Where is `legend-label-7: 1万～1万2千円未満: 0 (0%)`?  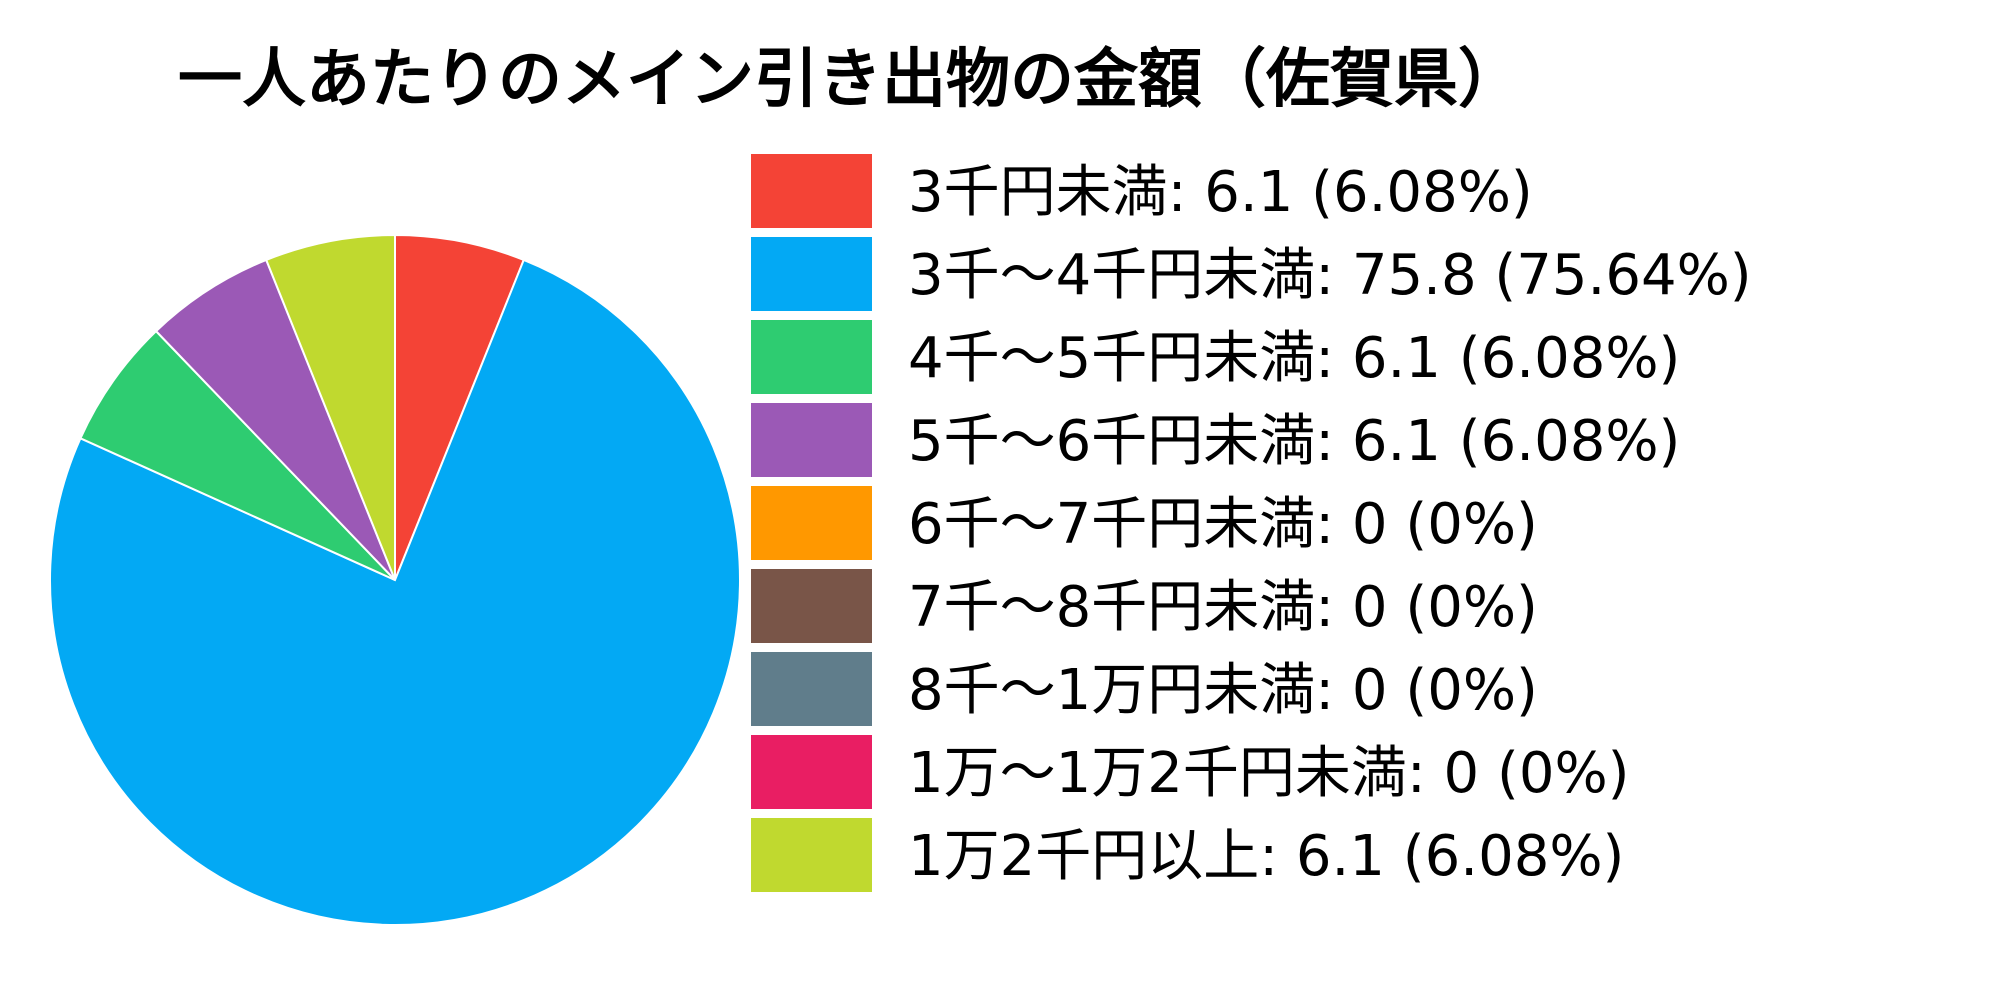
legend-label-7: 1万～1万2千円未満: 0 (0%) is located at coordinates (1269, 773).